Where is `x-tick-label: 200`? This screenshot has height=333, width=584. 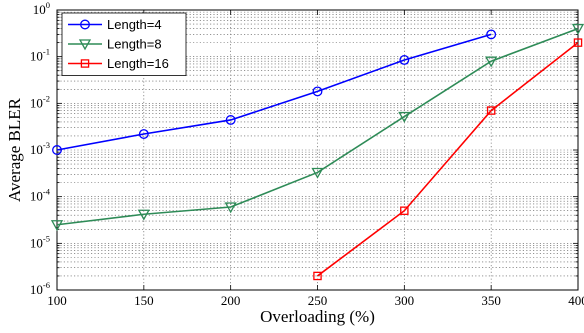
x-tick-label: 200 is located at coordinates (231, 300).